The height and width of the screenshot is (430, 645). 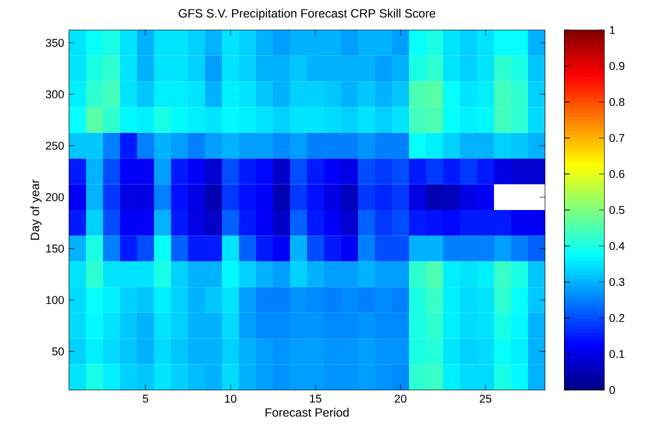 What do you see at coordinates (612, 30) in the screenshot?
I see `color-bar-label: 1` at bounding box center [612, 30].